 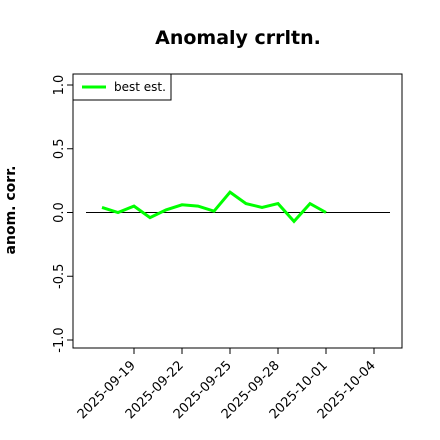 What do you see at coordinates (59, 148) in the screenshot?
I see `y-tick-label: 0.5` at bounding box center [59, 148].